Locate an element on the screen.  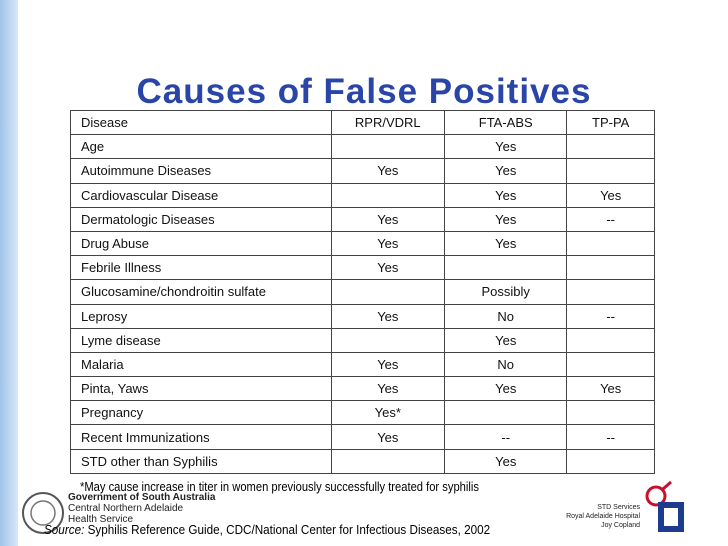
credit-line: Joy Copland is located at coordinates (620, 525).